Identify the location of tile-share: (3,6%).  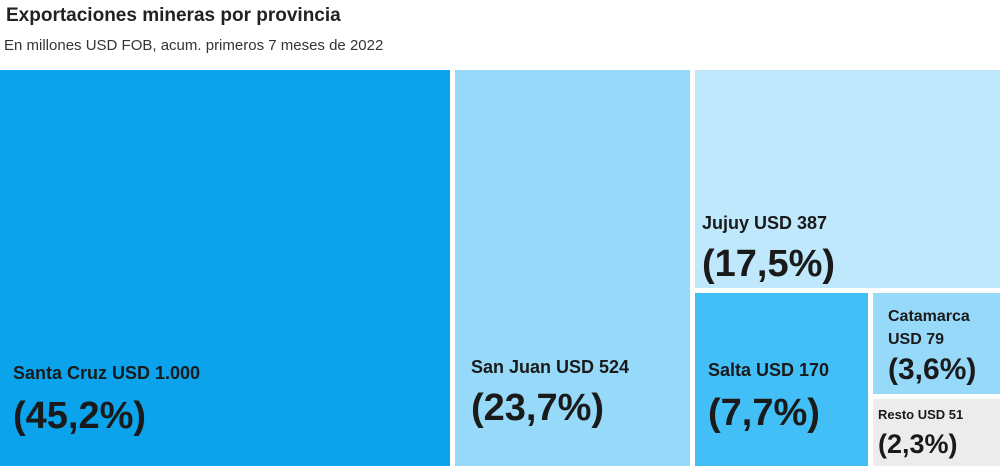
(932, 369).